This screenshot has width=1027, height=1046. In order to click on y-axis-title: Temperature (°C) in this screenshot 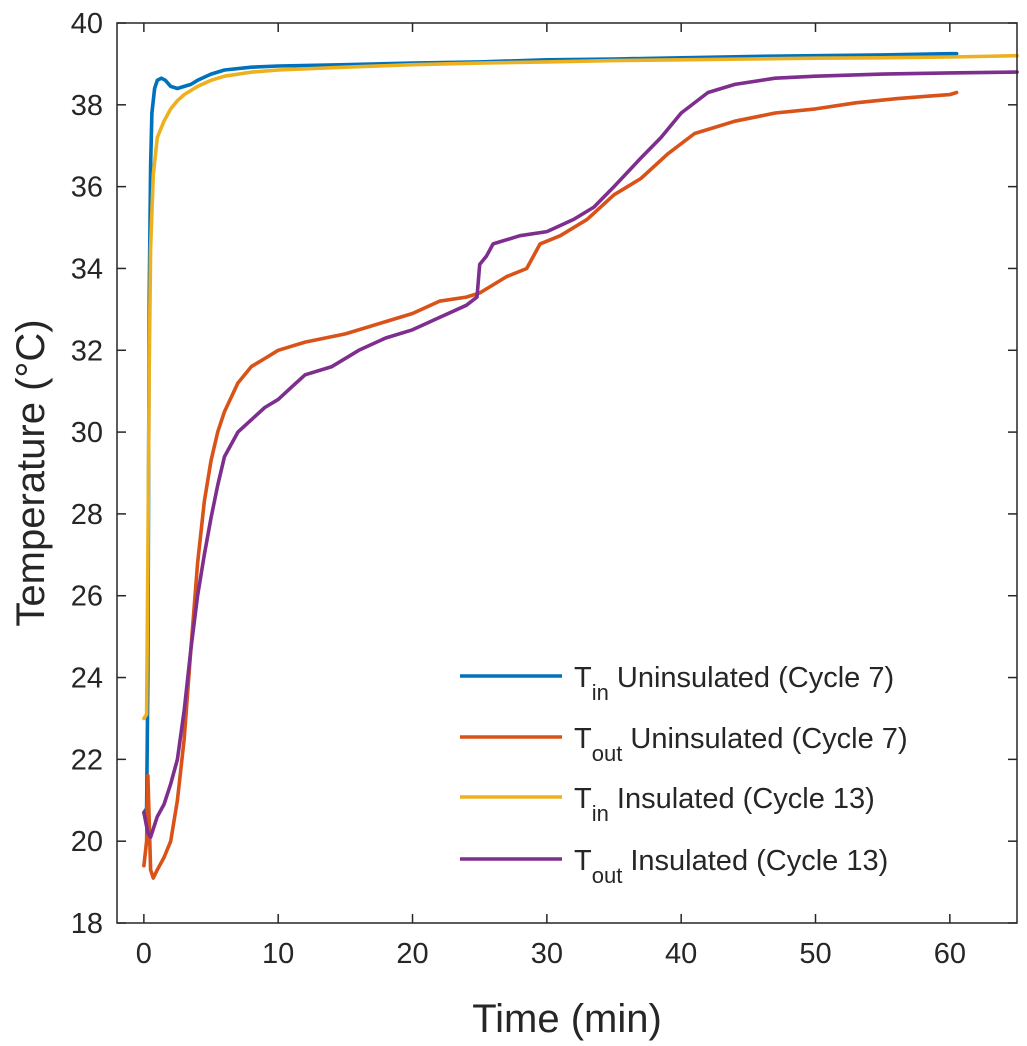, I will do `click(31, 472)`.